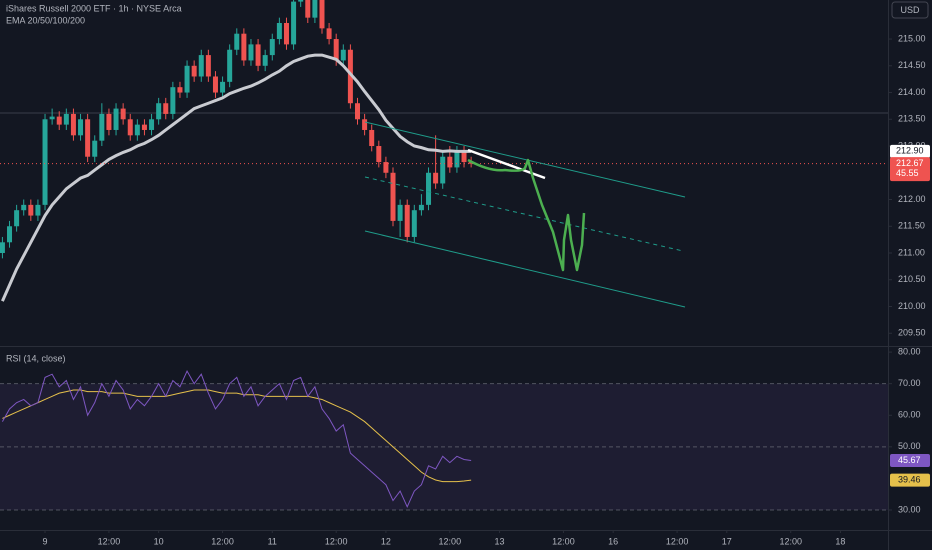 The height and width of the screenshot is (550, 932). What do you see at coordinates (500, 541) in the screenshot?
I see `x-tick-label: 13` at bounding box center [500, 541].